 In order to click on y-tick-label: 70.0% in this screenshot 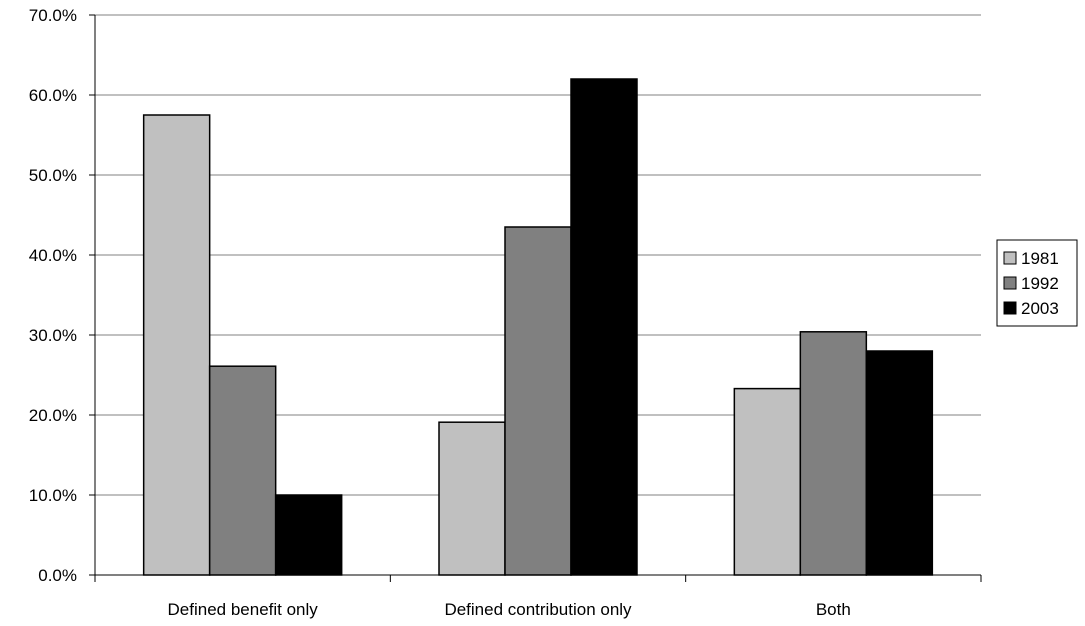, I will do `click(53, 15)`.